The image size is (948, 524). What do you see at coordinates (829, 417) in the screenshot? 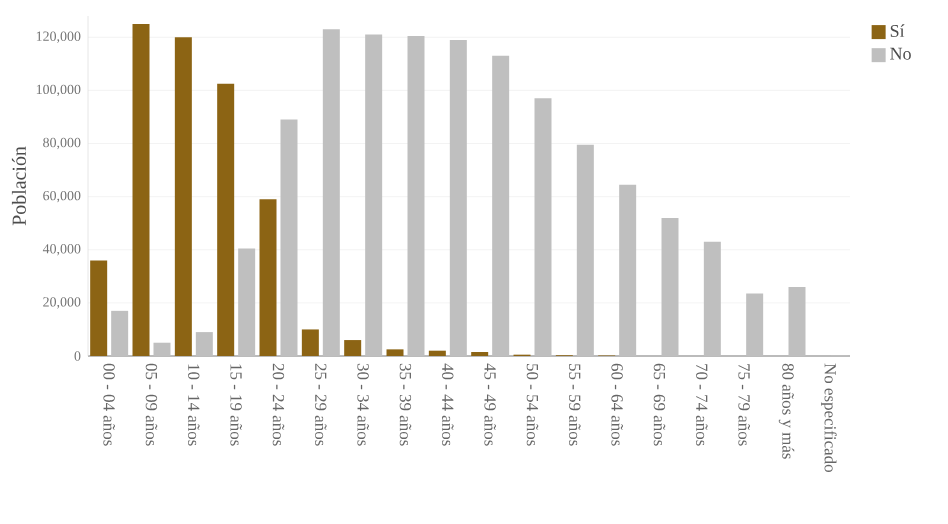
I see `x-tick-label: No especificado` at bounding box center [829, 417].